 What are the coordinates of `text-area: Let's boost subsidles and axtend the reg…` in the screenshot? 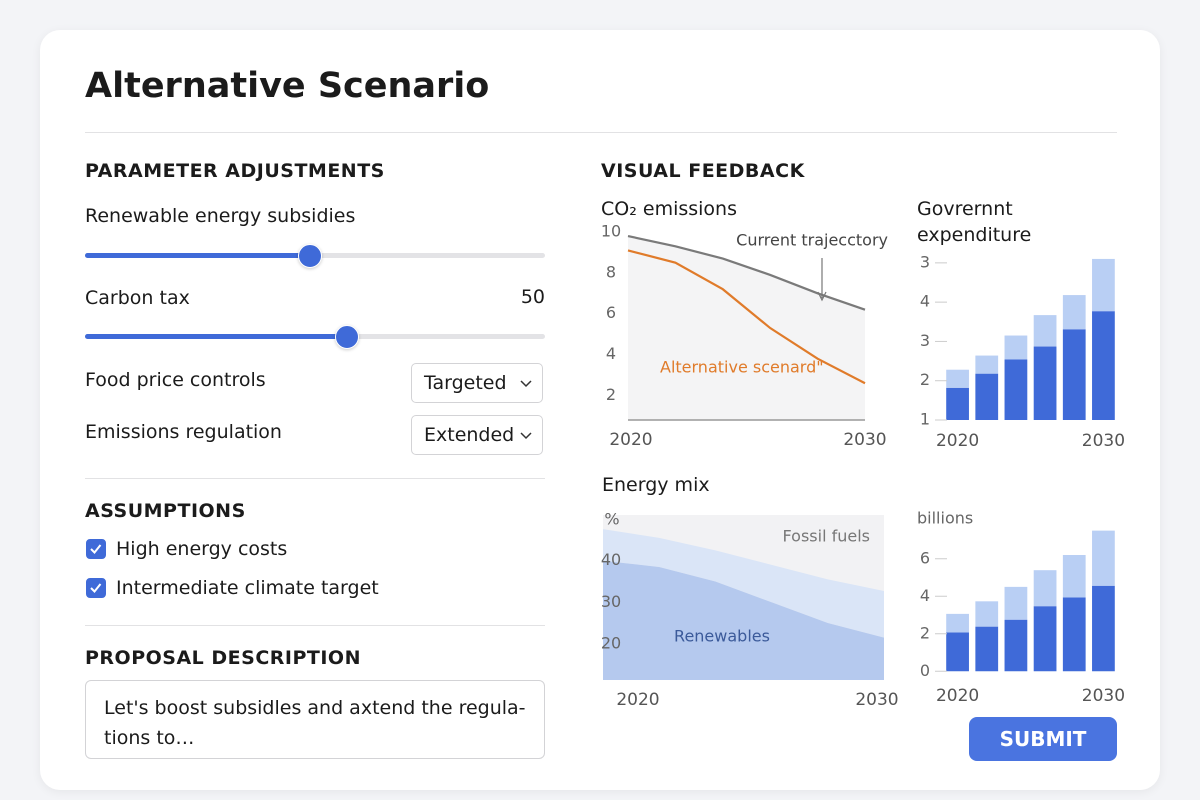 It's located at (315, 719).